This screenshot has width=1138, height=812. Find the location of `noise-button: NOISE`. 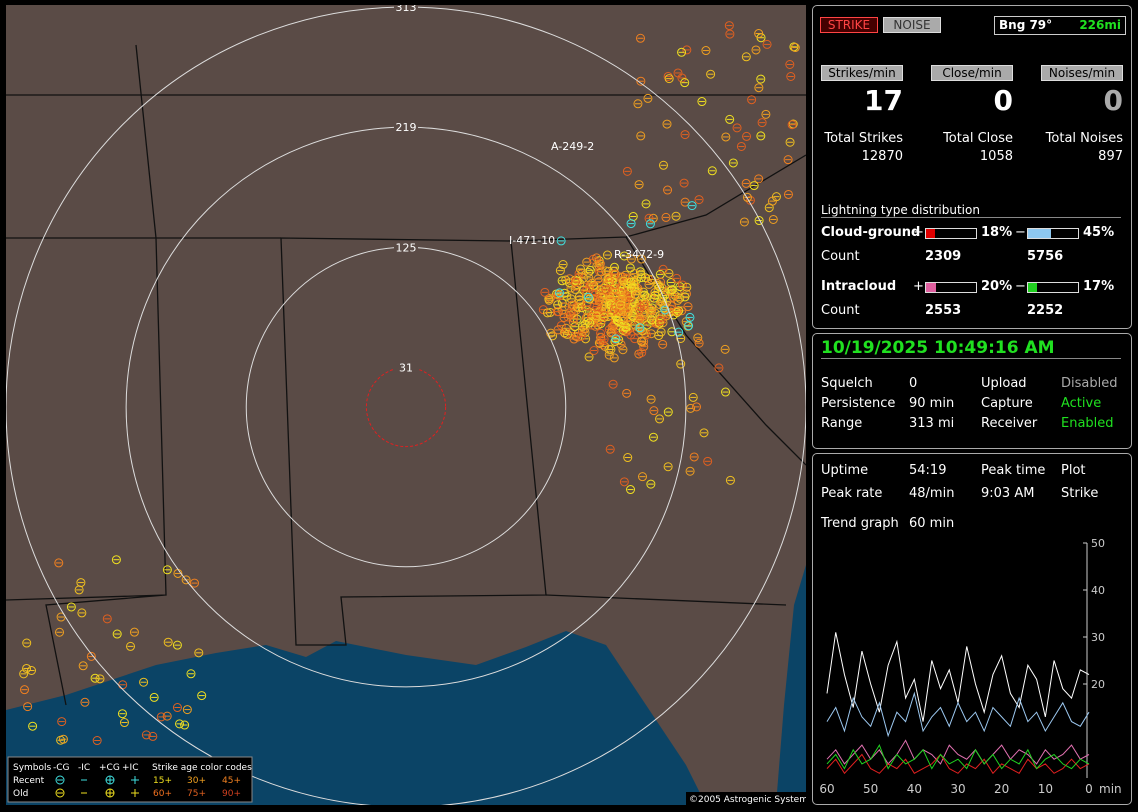

noise-button: NOISE is located at coordinates (912, 25).